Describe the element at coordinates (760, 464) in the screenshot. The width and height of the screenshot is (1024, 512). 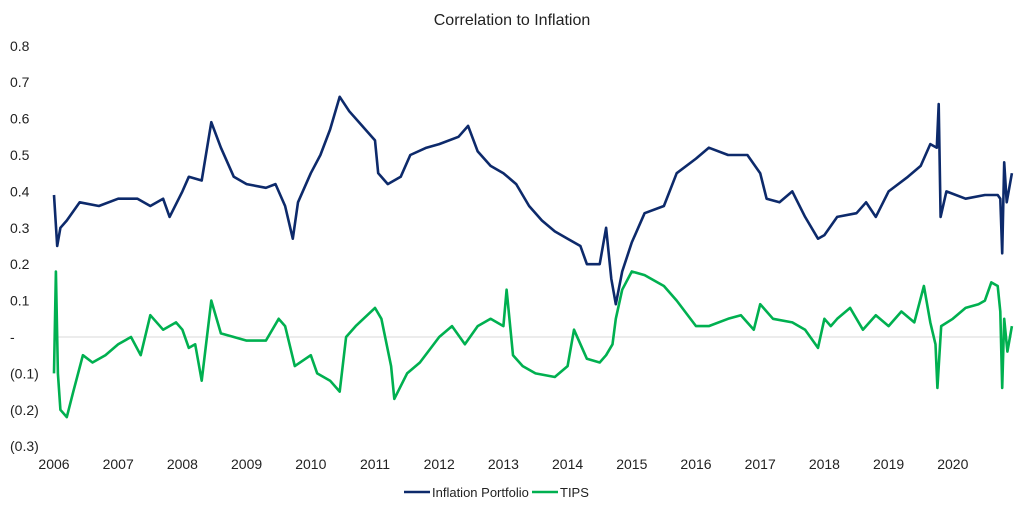
I see `x-tick-label: 2017` at that location.